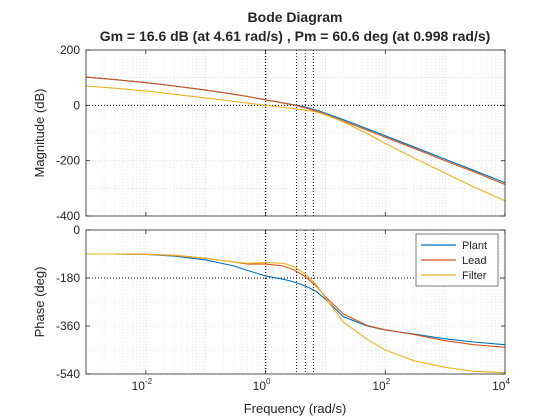 This screenshot has height=420, width=560. Describe the element at coordinates (68, 374) in the screenshot. I see `phase-ytick-label: -540` at that location.